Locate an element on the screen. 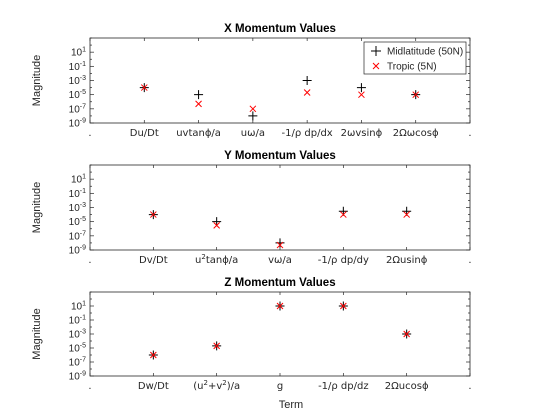  x-tick-label: 2Ωusinϕ is located at coordinates (407, 260).